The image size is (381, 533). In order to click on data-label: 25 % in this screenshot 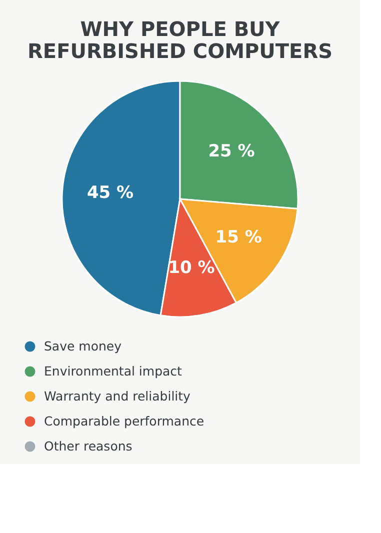, I will do `click(231, 152)`.